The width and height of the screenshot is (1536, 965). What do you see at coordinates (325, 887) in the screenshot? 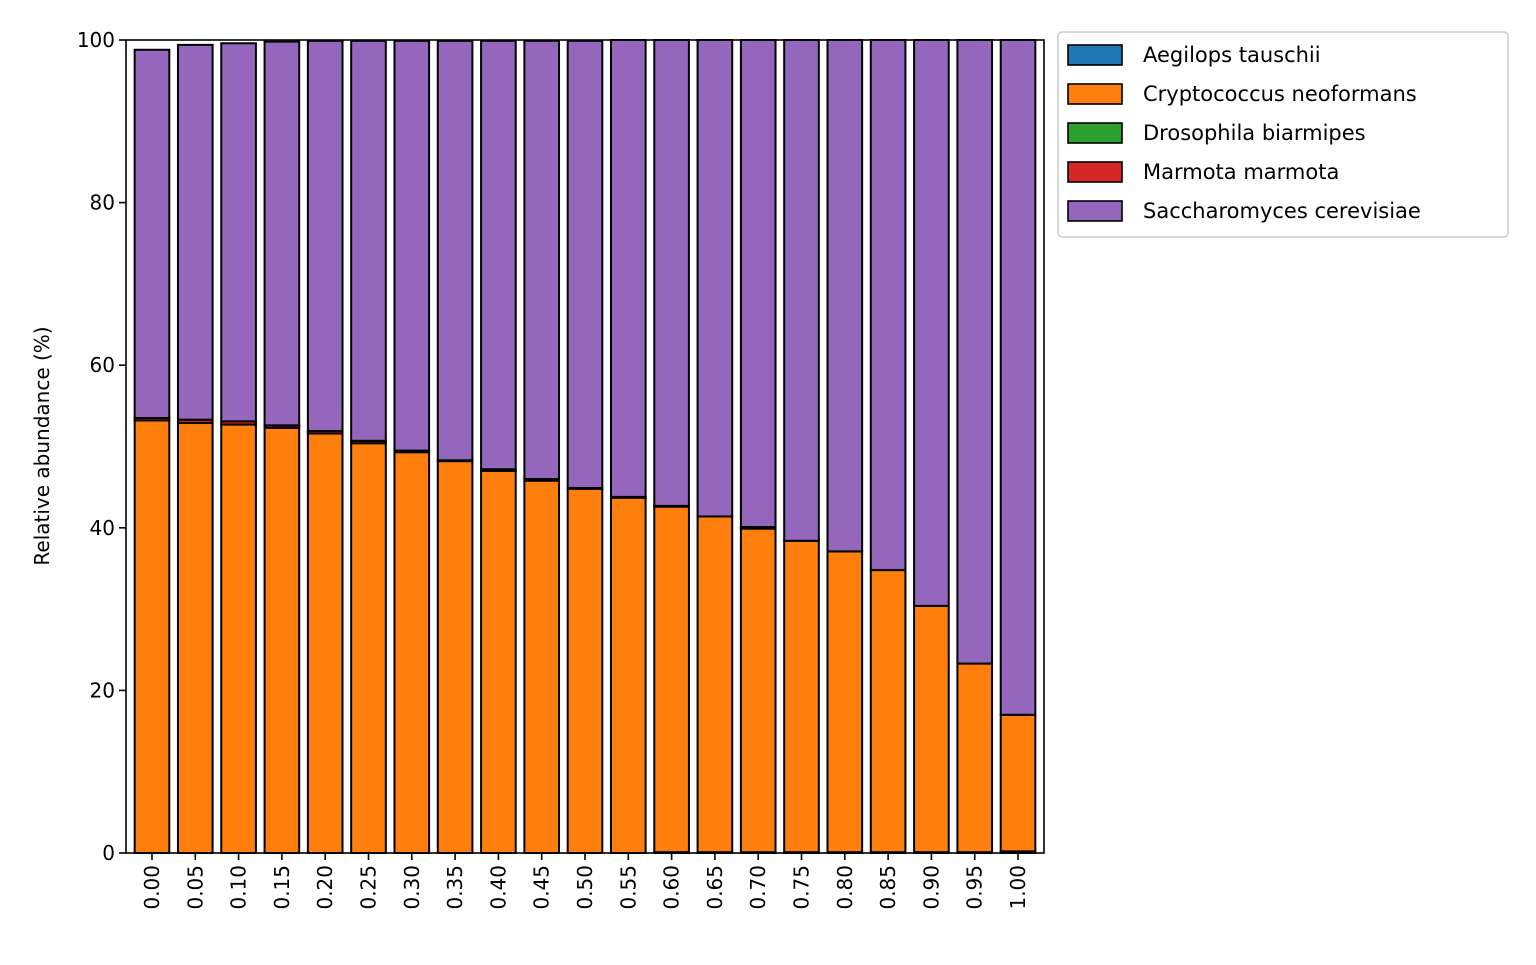
I see `x-tick-label-4: 0.20` at bounding box center [325, 887].